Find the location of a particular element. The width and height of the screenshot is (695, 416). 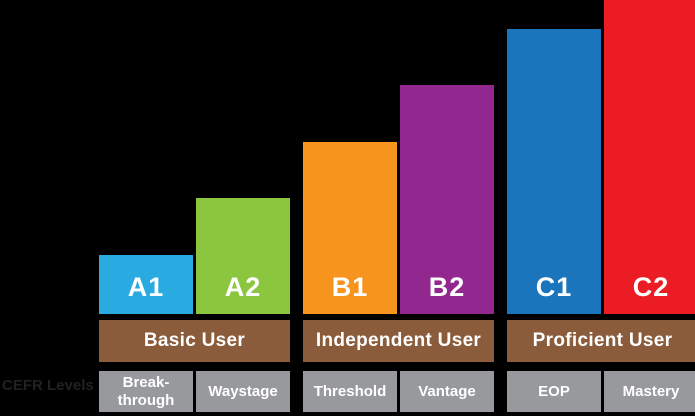

descriptor-vantage: Vantage is located at coordinates (447, 391).